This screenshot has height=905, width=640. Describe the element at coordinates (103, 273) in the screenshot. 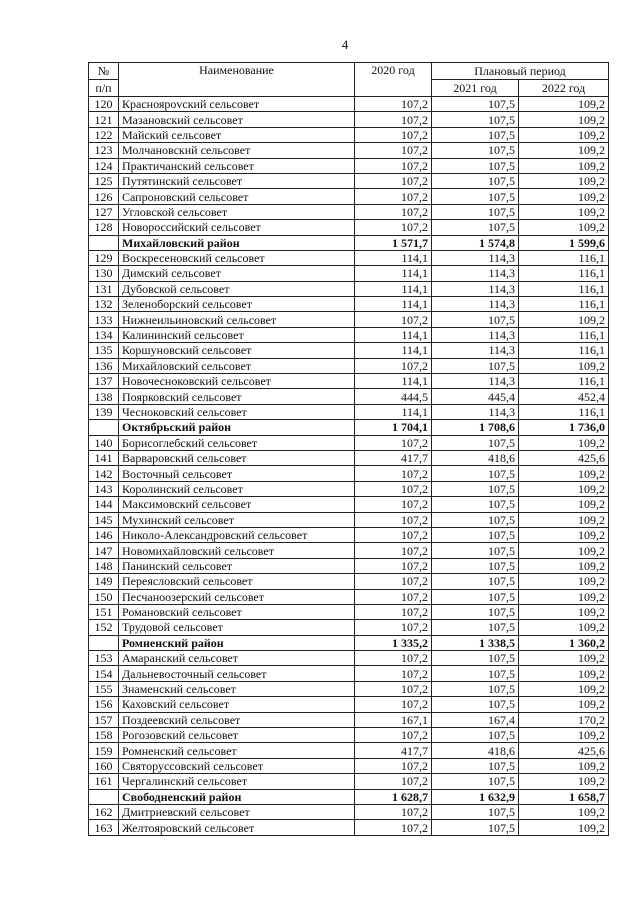

I see `row-number: 130` at that location.